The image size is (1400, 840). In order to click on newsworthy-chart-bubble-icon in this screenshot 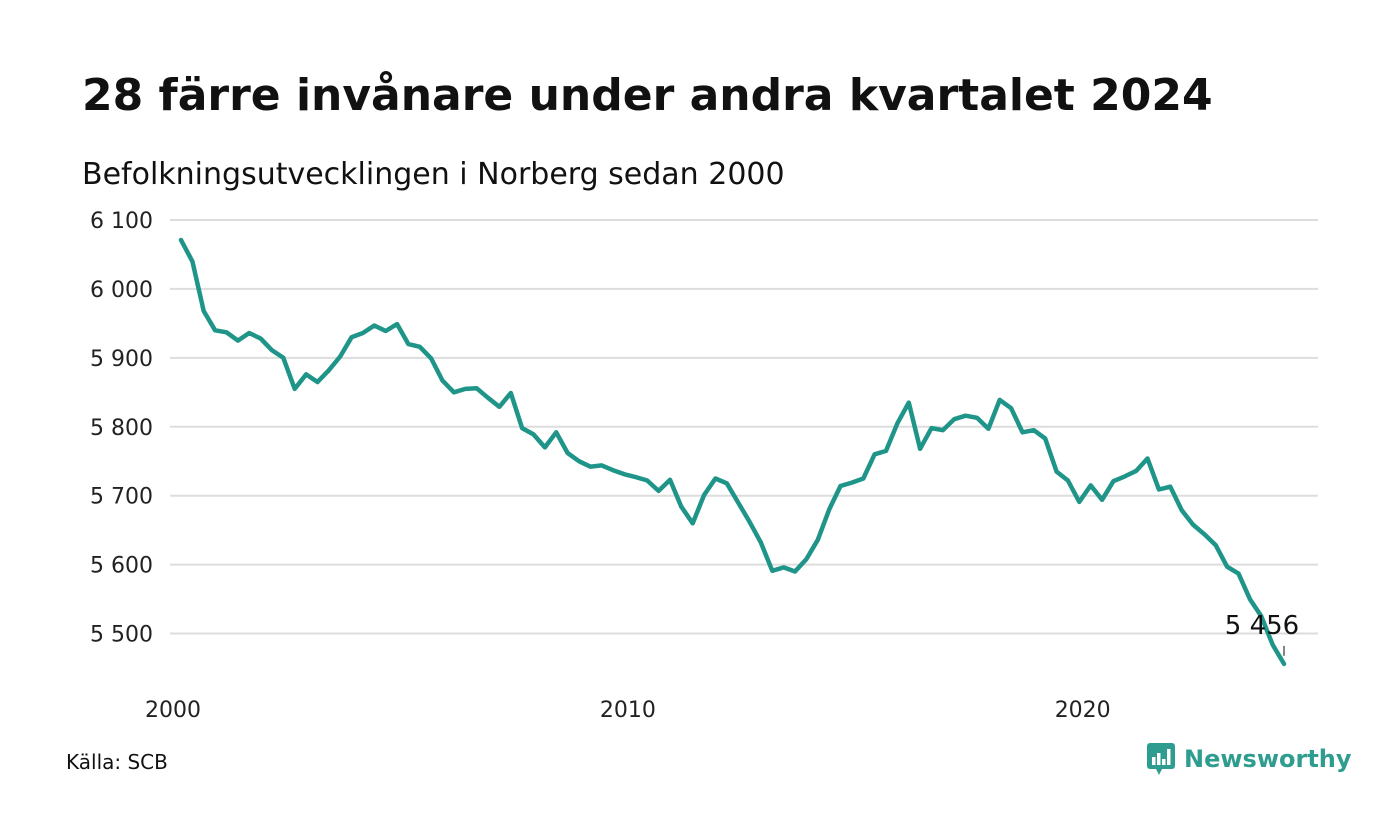, I will do `click(1161, 759)`.